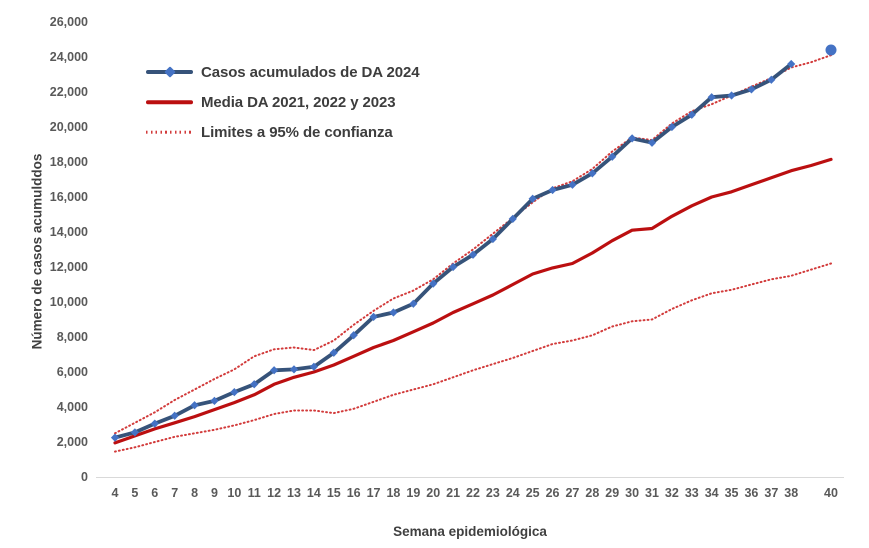 The image size is (869, 548). What do you see at coordinates (354, 493) in the screenshot?
I see `x-tick-label: 16` at bounding box center [354, 493].